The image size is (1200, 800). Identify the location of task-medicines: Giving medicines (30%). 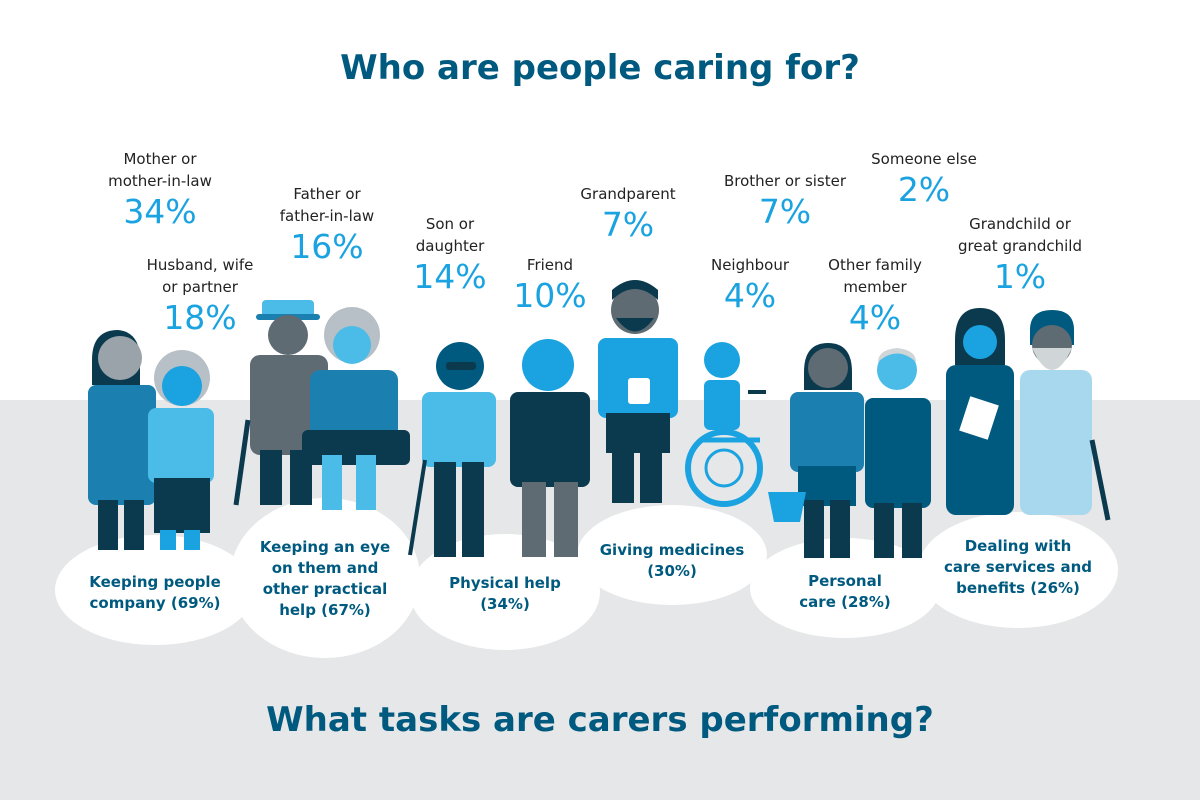
(672, 561).